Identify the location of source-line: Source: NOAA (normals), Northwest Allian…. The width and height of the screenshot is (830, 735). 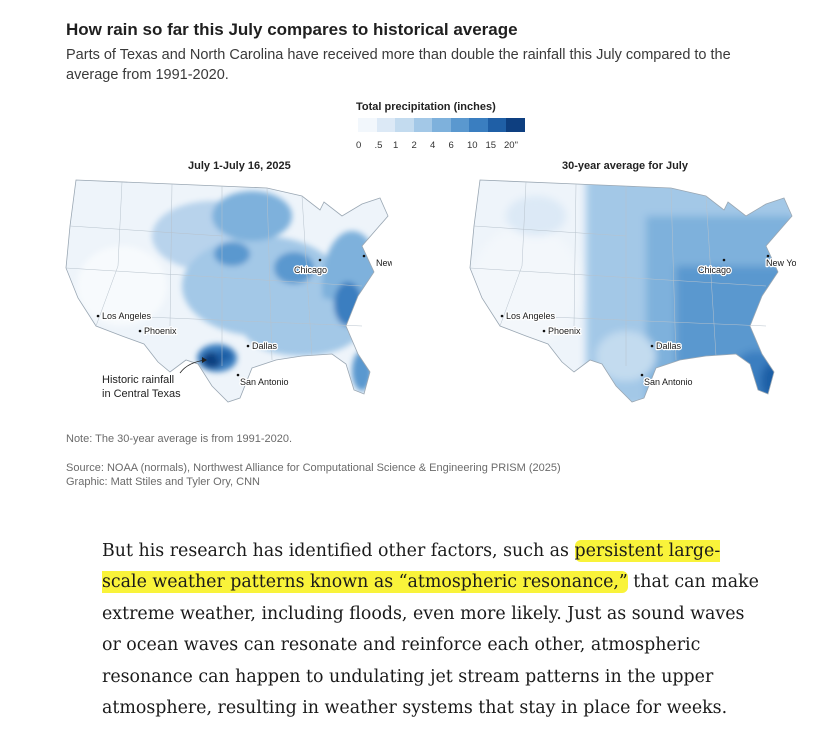
(313, 468).